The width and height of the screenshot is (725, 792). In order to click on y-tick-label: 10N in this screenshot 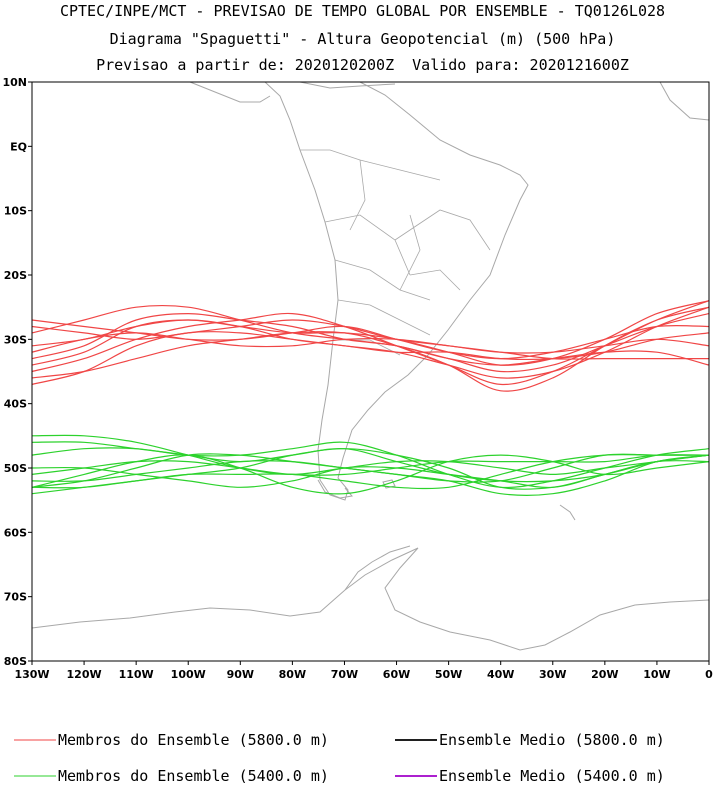, I will do `click(14, 82)`.